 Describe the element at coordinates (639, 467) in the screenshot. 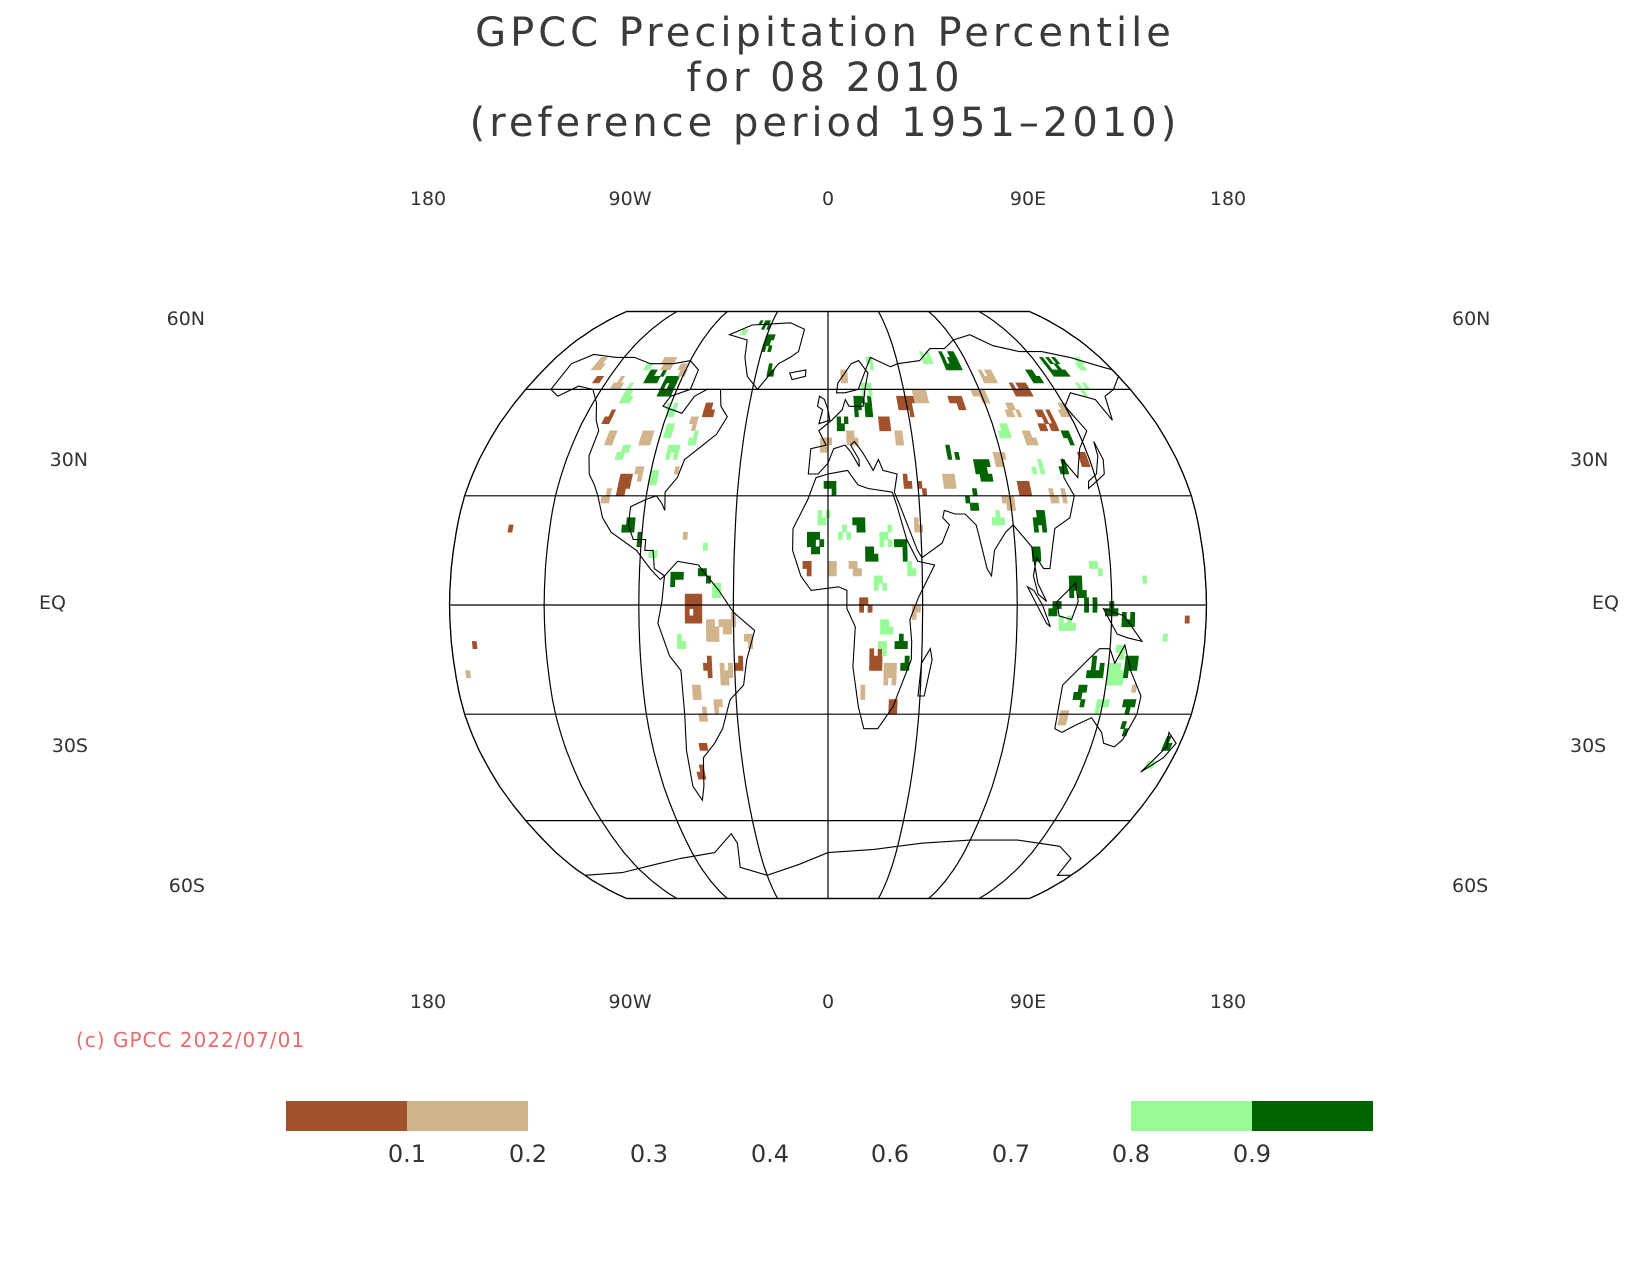

I see `coastline-northAmerica` at that location.